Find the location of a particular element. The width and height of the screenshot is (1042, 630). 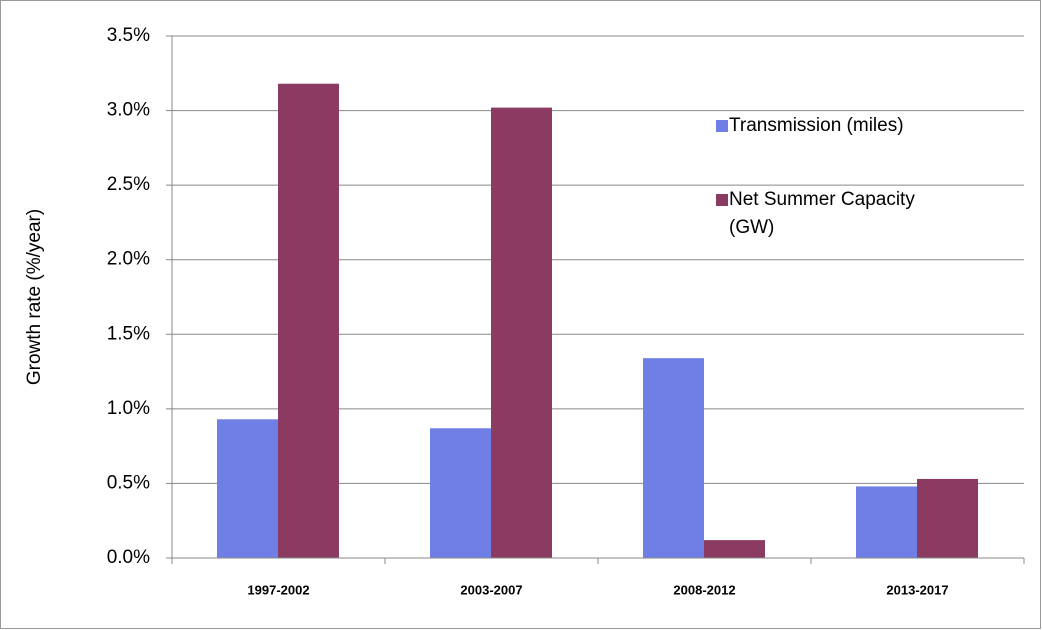

y-tick-label: 2.5% is located at coordinates (128, 184).